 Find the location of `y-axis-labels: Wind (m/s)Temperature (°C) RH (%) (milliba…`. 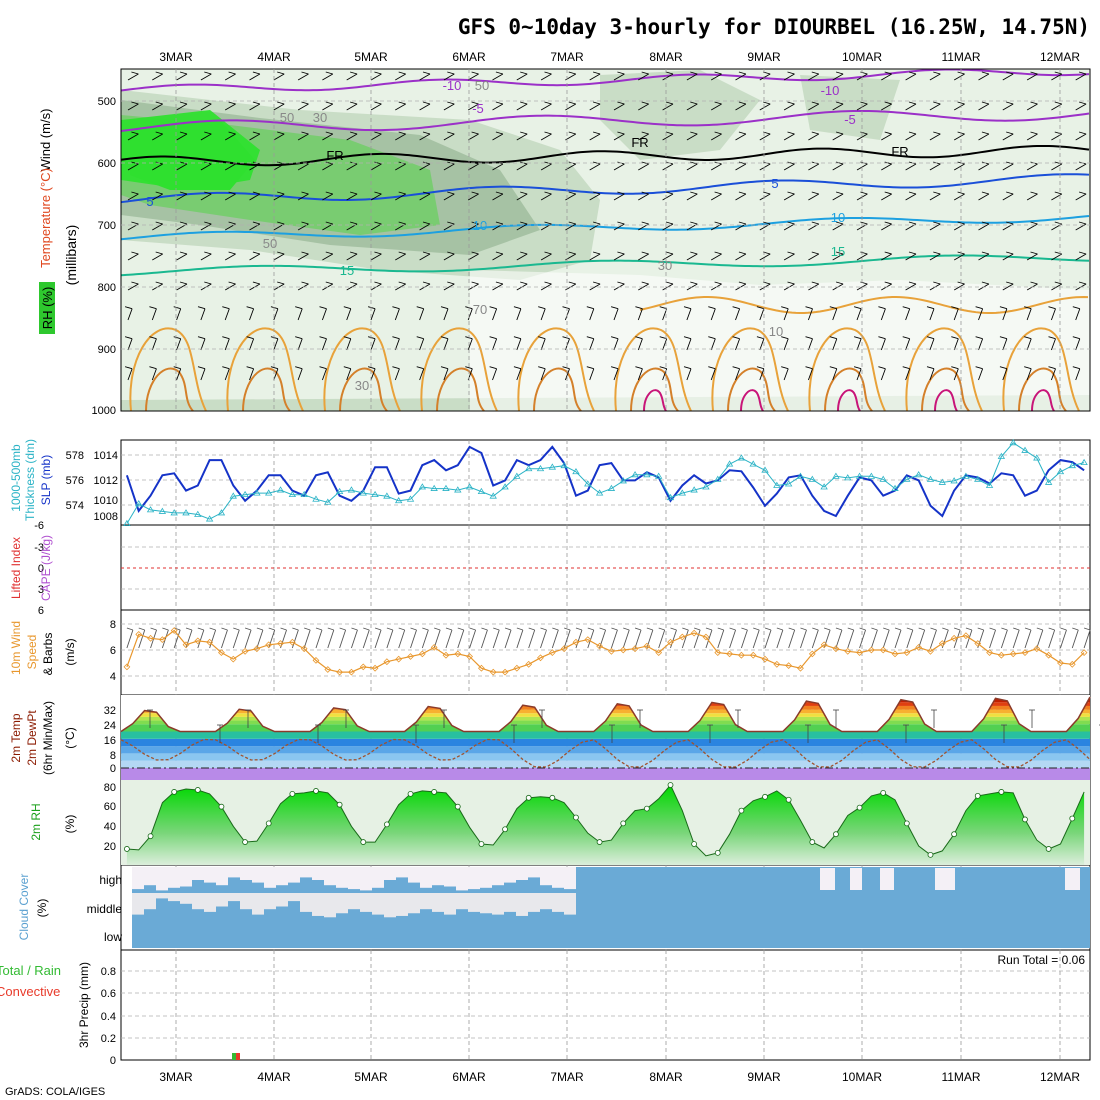

y-axis-labels: Wind (m/s)Temperature (°C) RH (%) (milliba… is located at coordinates (45, 578).